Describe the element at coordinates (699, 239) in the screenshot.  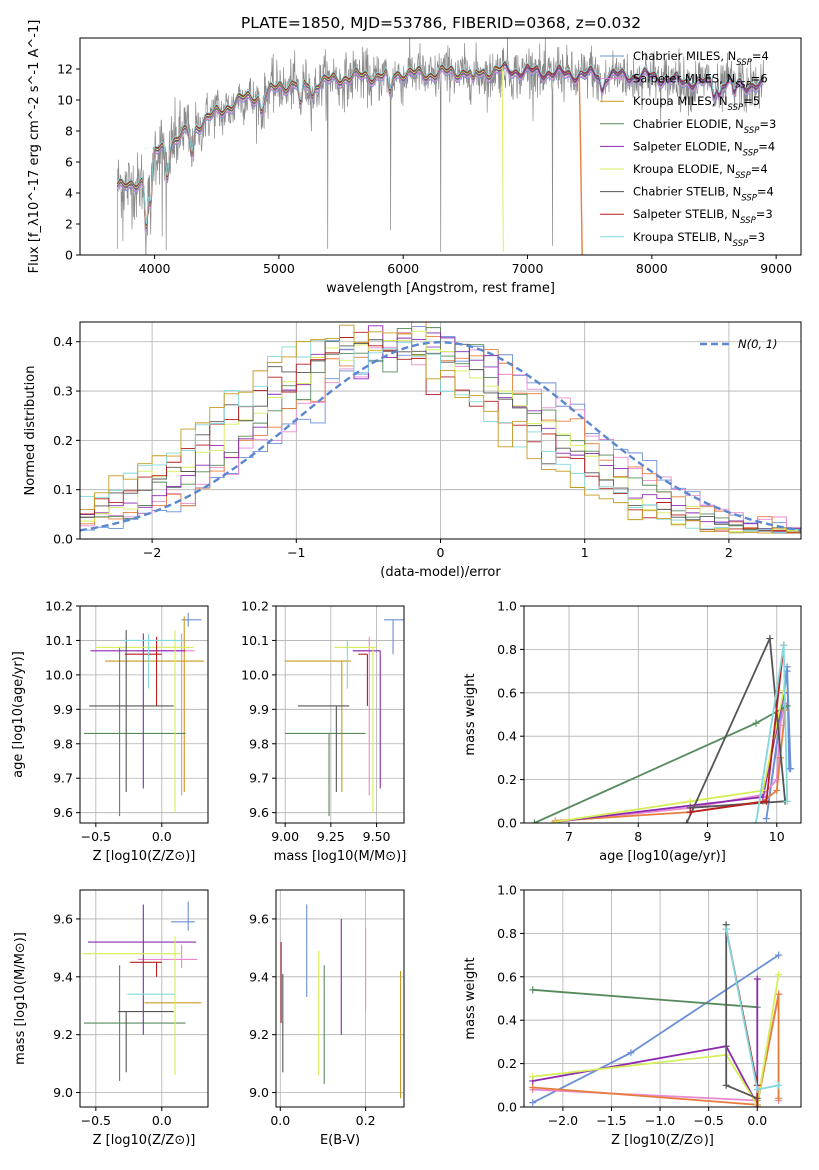
I see `legend-label: Kroupa STELIB, NSSP=3` at that location.